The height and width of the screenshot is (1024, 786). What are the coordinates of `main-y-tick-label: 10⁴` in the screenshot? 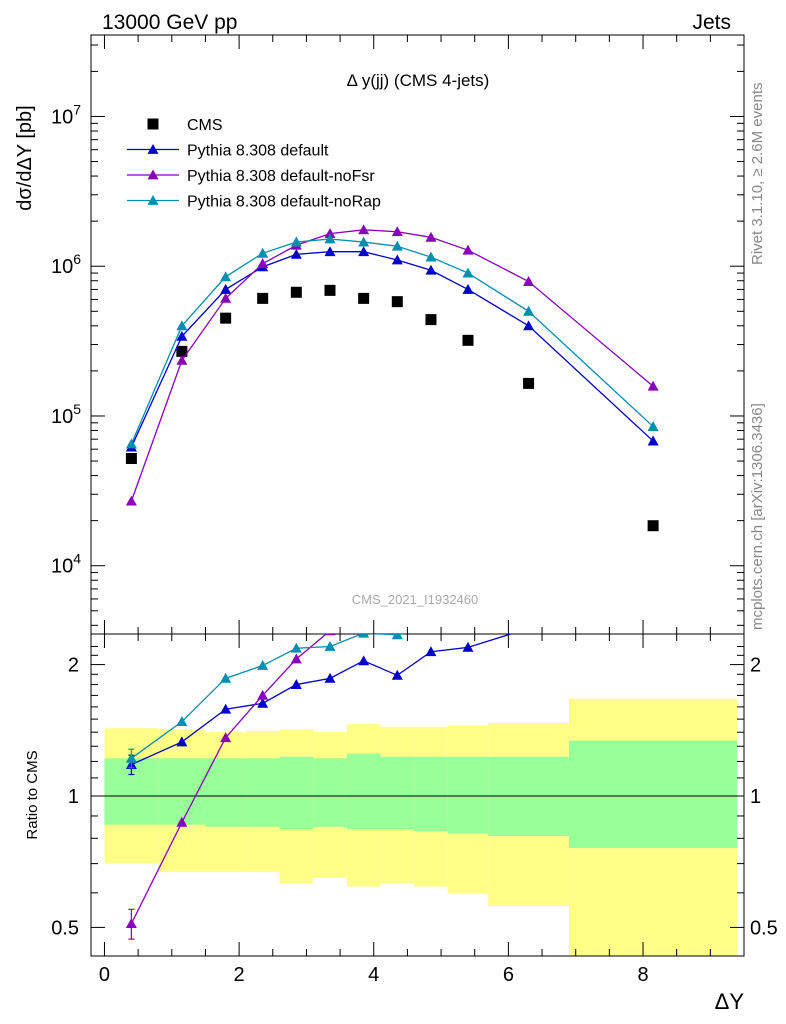 It's located at (66, 564).